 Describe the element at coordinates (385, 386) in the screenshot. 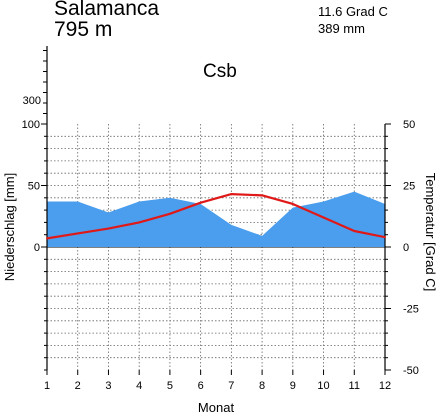

I see `month-tick-label: 12` at that location.